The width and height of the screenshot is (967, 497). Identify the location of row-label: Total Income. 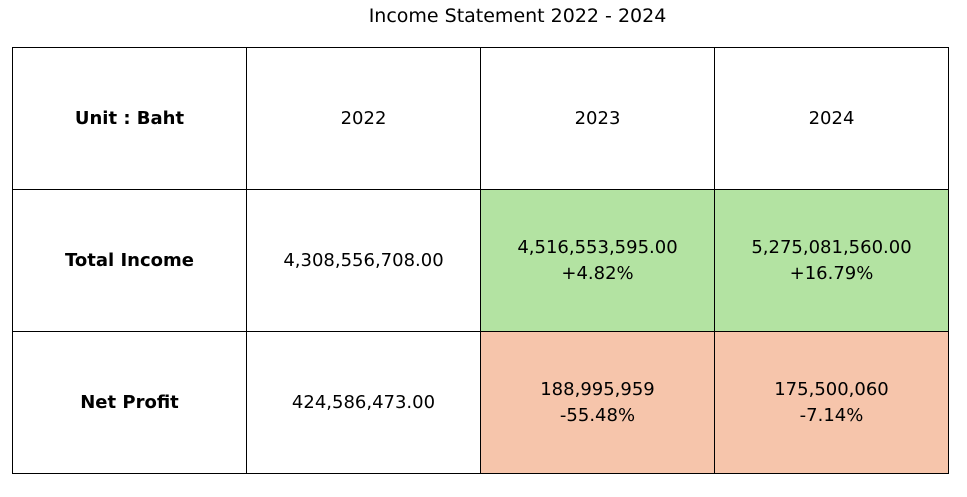
(129, 260).